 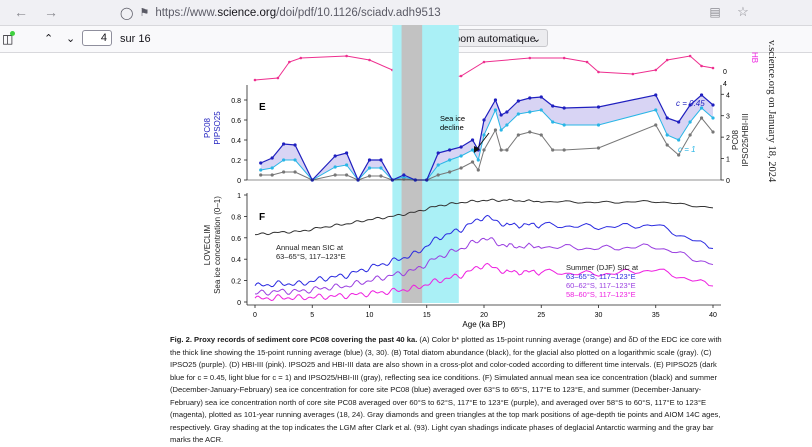 I want to click on x-tick-label-8: 40, so click(x=713, y=315).